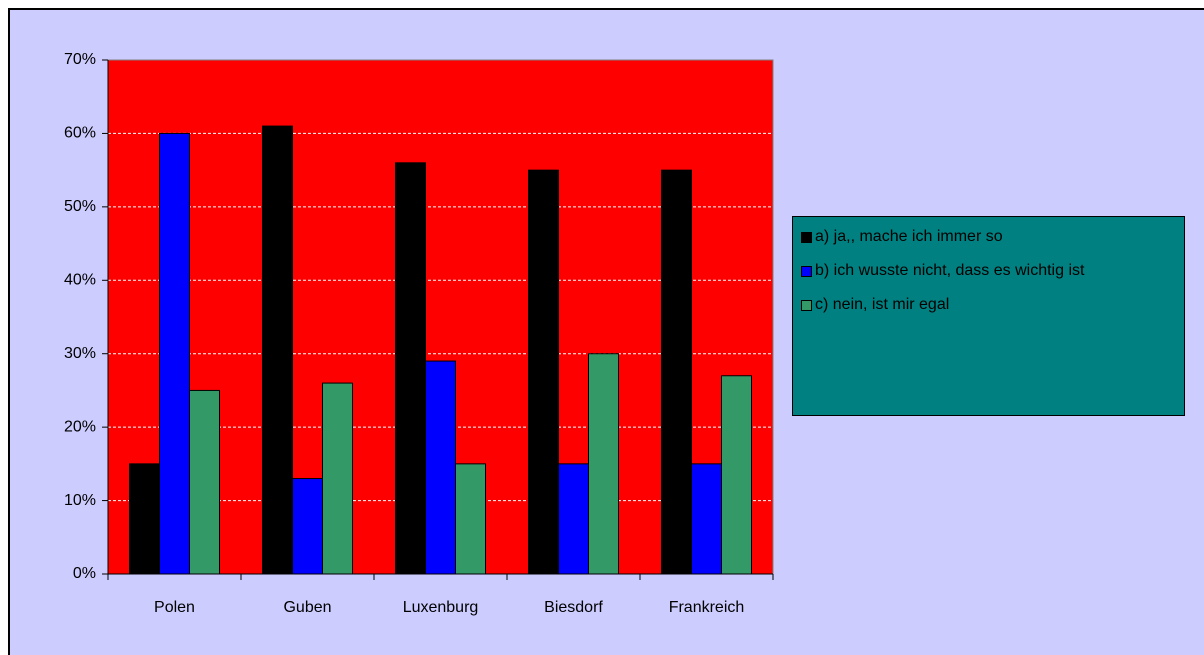  What do you see at coordinates (80, 206) in the screenshot?
I see `y-tick-label: 50%` at bounding box center [80, 206].